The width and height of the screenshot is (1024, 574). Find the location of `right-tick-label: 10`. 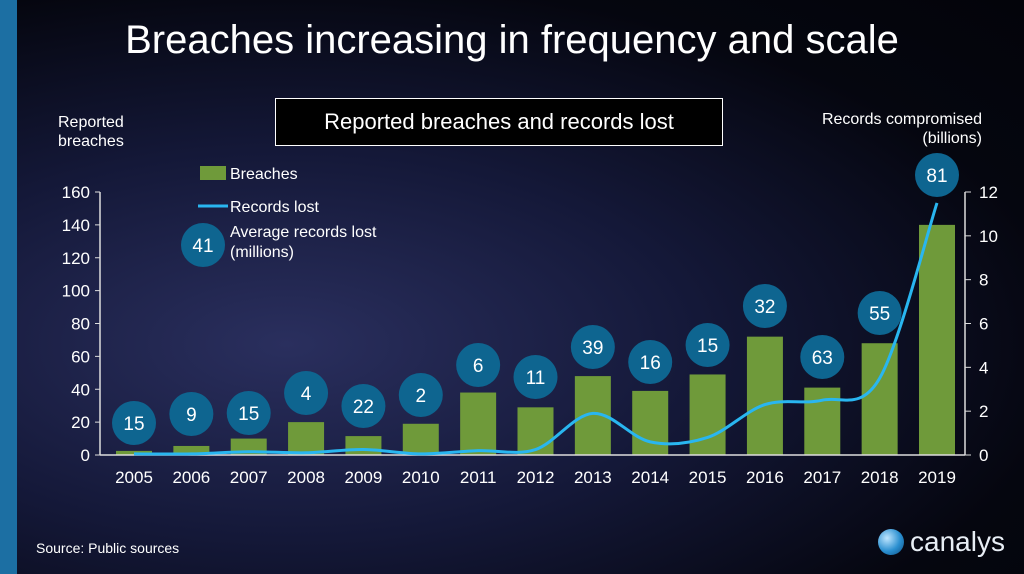

right-tick-label: 10 is located at coordinates (988, 236).